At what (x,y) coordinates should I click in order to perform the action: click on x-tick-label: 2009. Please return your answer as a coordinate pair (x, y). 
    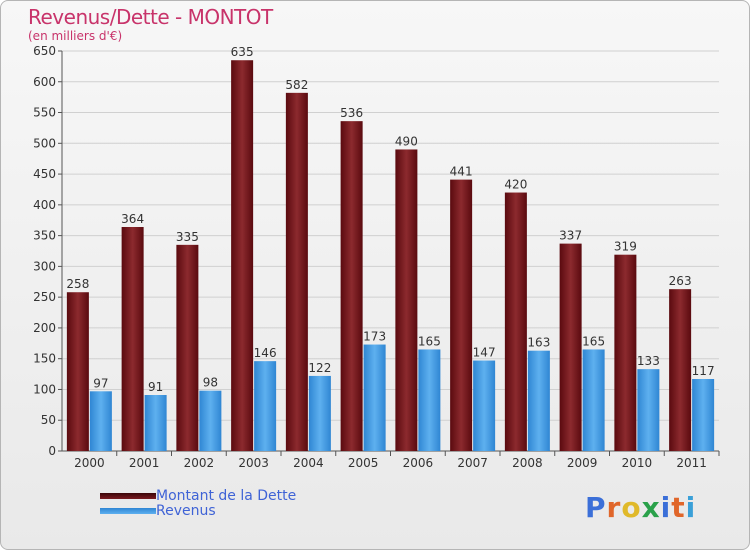
    Looking at the image, I should click on (582, 463).